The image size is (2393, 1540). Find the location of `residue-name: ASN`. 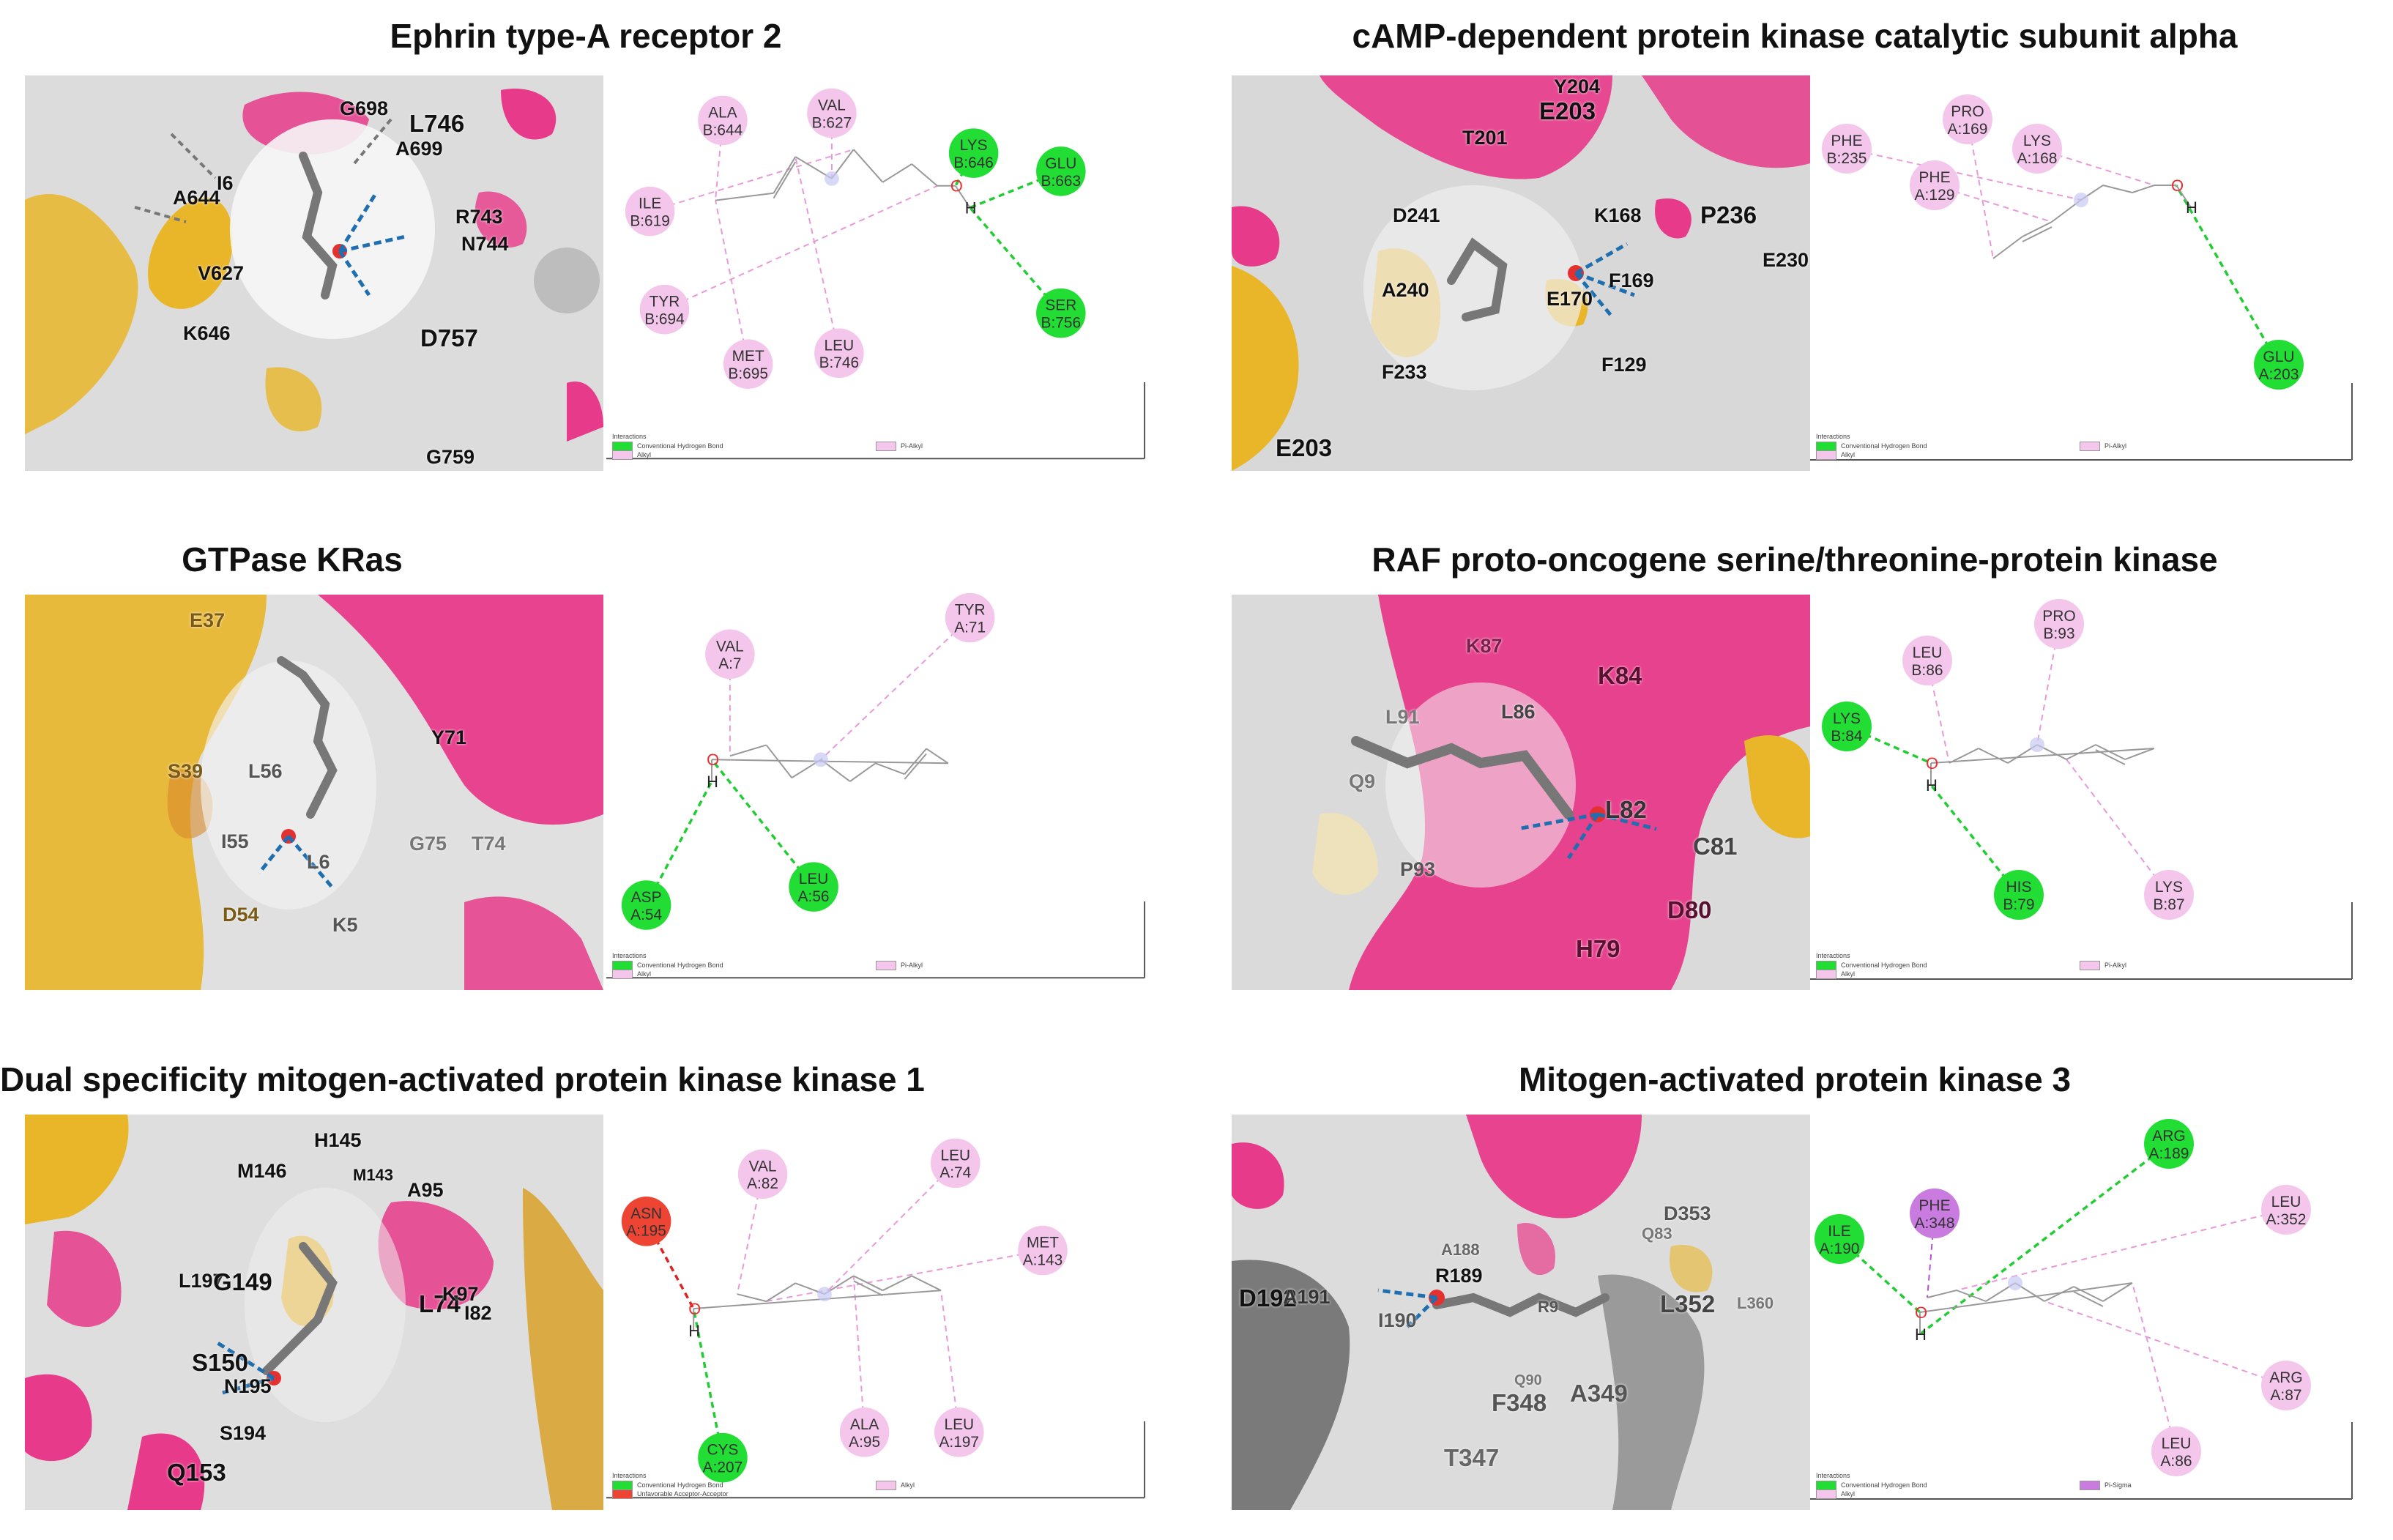

residue-name: ASN is located at coordinates (646, 1213).